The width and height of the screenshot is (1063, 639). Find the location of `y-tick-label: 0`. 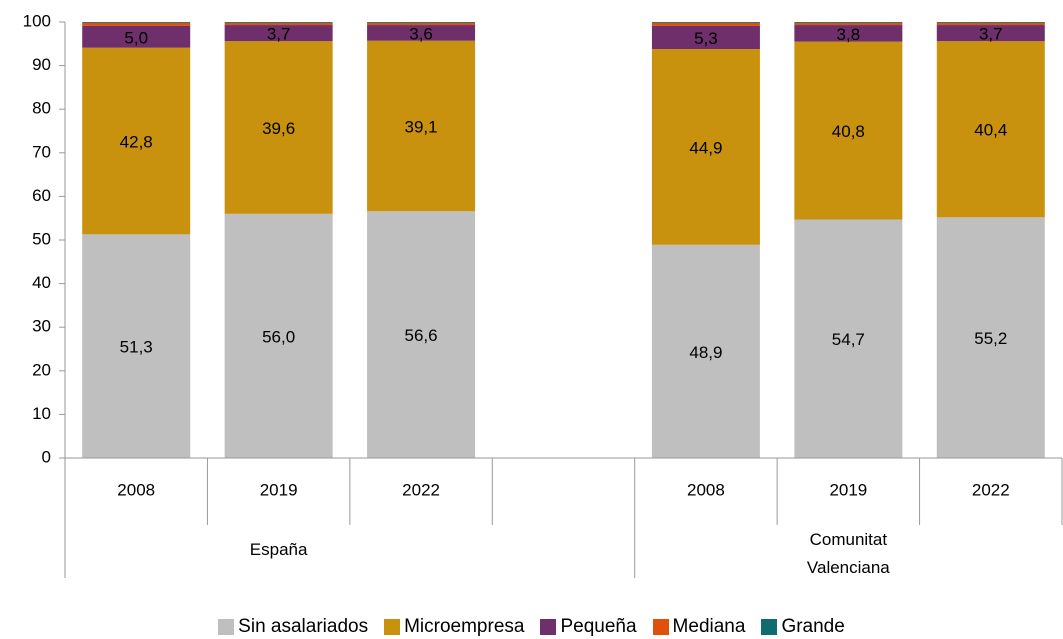

y-tick-label: 0 is located at coordinates (46, 456).